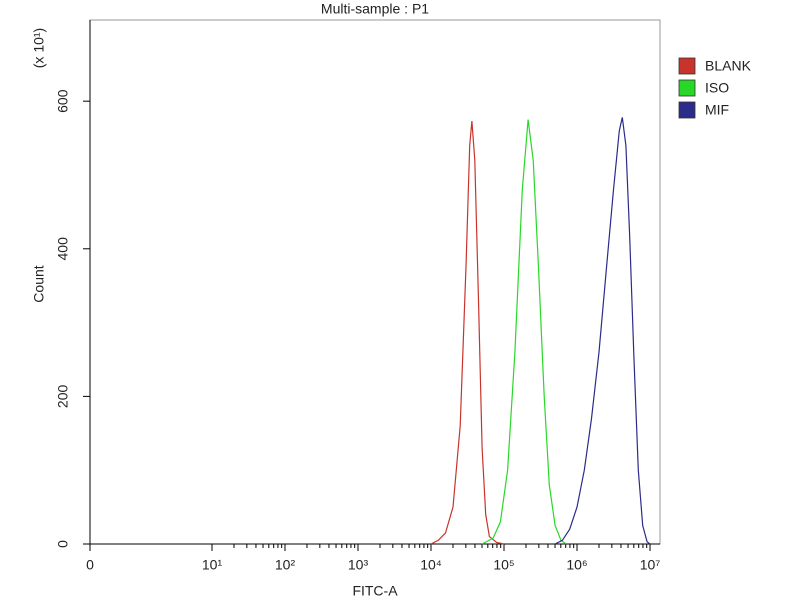 The height and width of the screenshot is (600, 800). What do you see at coordinates (358, 565) in the screenshot?
I see `x-tick-label: 10³` at bounding box center [358, 565].